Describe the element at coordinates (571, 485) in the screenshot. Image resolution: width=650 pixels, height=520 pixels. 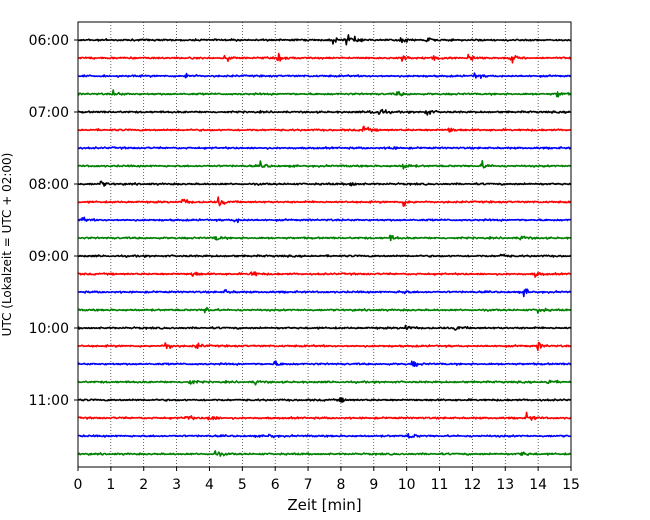
I see `x-tick-label: 15` at that location.